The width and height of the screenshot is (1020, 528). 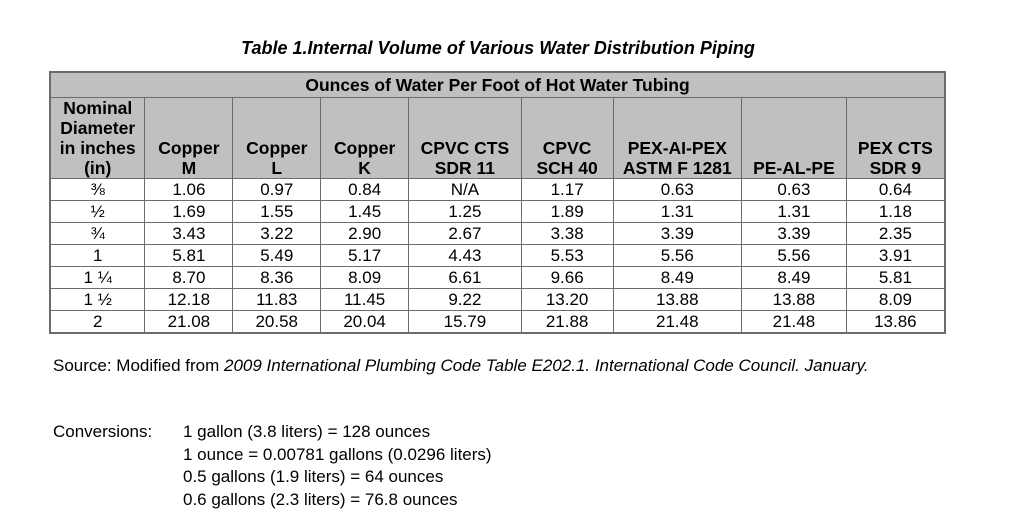 I want to click on volume-cell: 1.17, so click(x=567, y=189).